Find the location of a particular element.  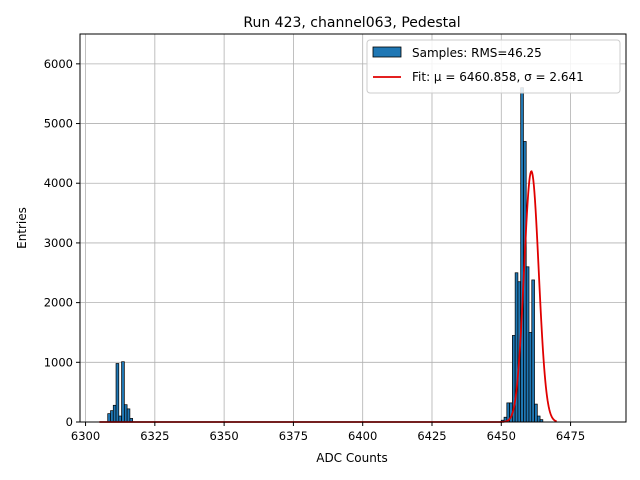

x-tick-label-6: 6450 is located at coordinates (501, 436).